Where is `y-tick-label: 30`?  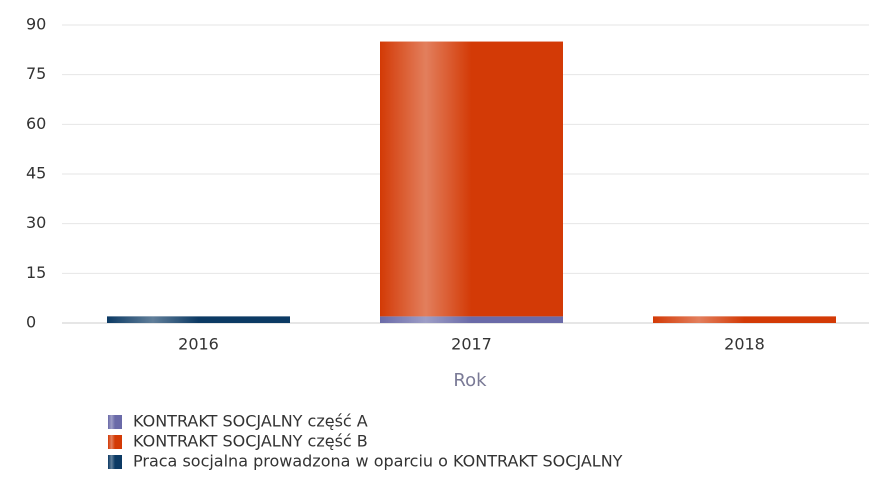
y-tick-label: 30 is located at coordinates (36, 222).